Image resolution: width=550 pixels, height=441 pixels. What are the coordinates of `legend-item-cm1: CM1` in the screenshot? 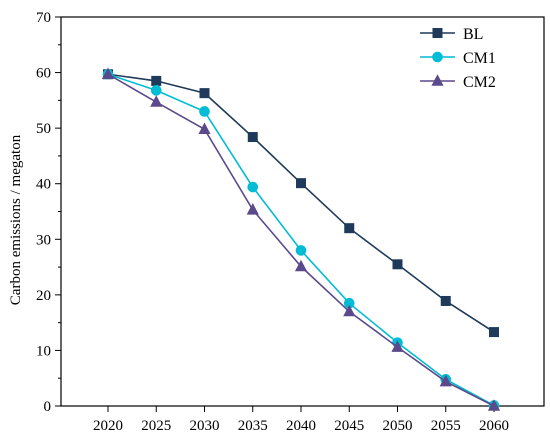 It's located at (458, 58).